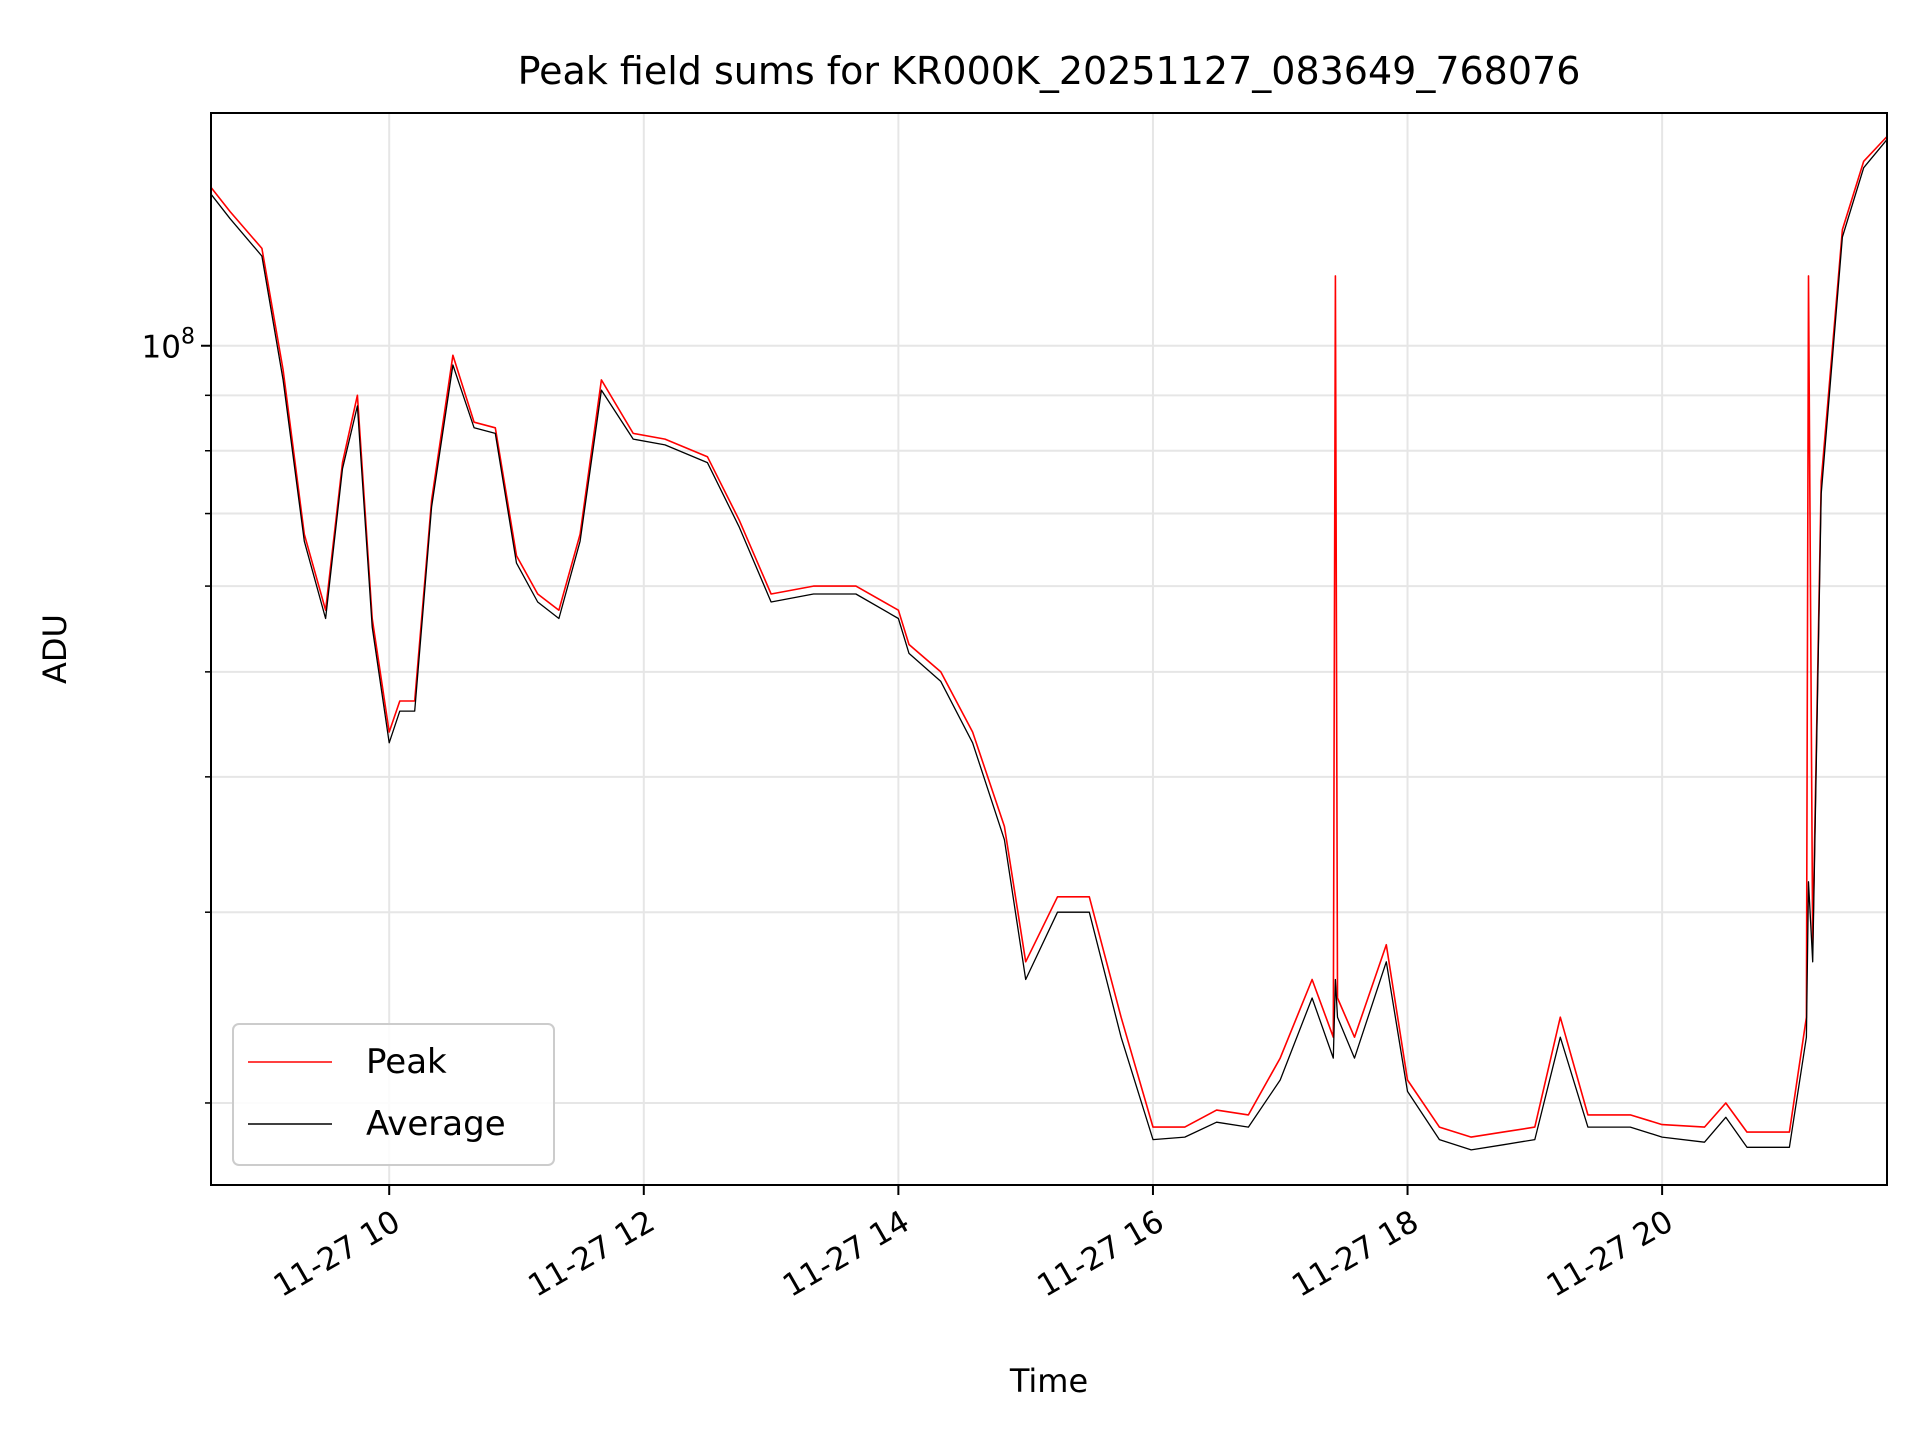  What do you see at coordinates (1048, 1381) in the screenshot?
I see `x-axis-label: Time` at bounding box center [1048, 1381].